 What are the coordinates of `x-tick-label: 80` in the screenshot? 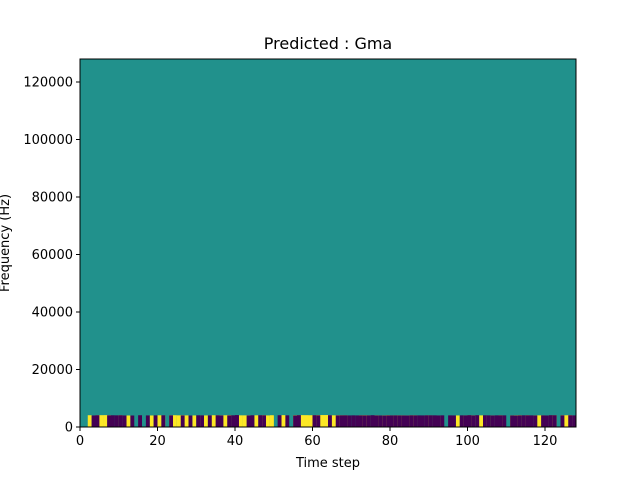 It's located at (390, 441).